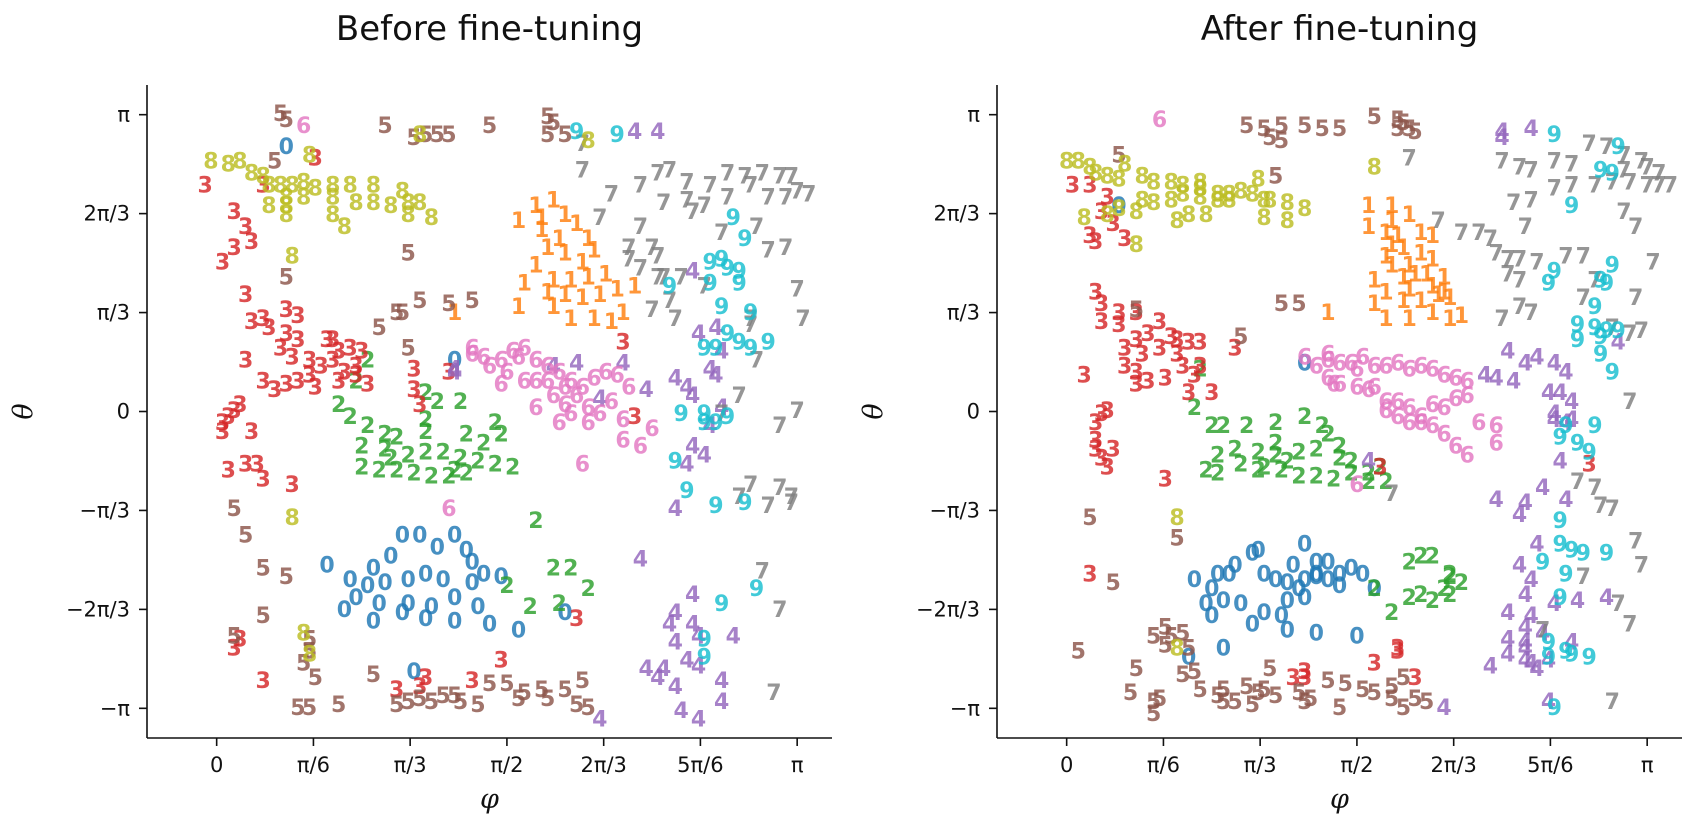 The width and height of the screenshot is (1691, 828). I want to click on x-tick-label: 5π/6, so click(1550, 765).